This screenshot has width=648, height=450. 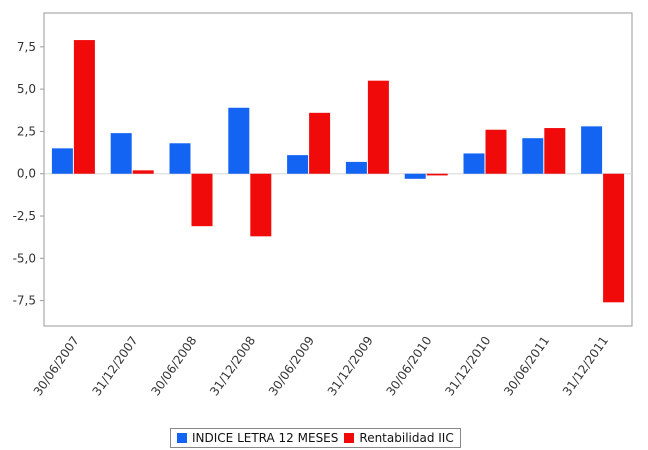 I want to click on legend-item-series-2: Rentabilidad IIC, so click(x=399, y=438).